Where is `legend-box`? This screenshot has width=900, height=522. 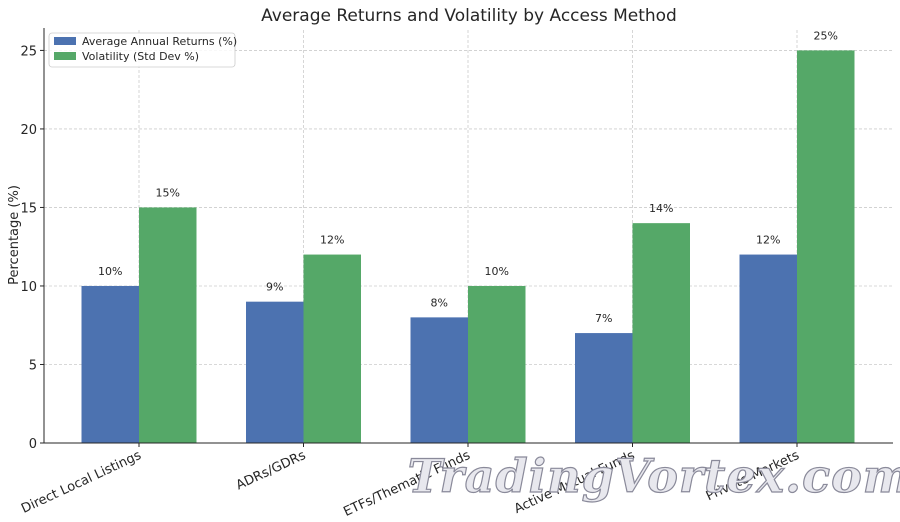
legend-box is located at coordinates (142, 50).